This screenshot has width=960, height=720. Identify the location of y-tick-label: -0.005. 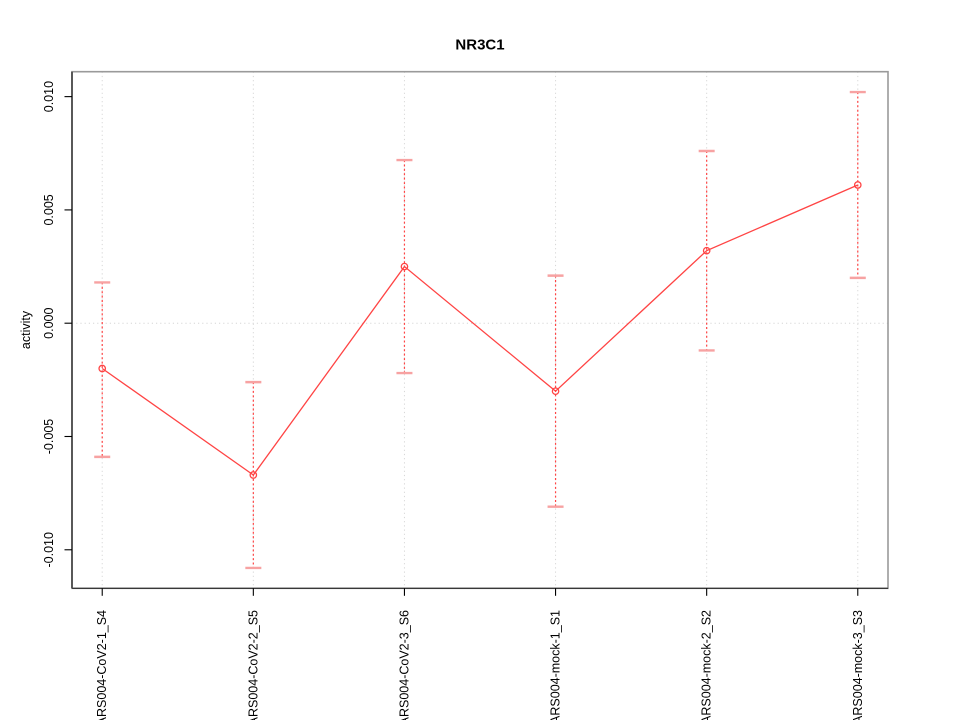
(49, 436).